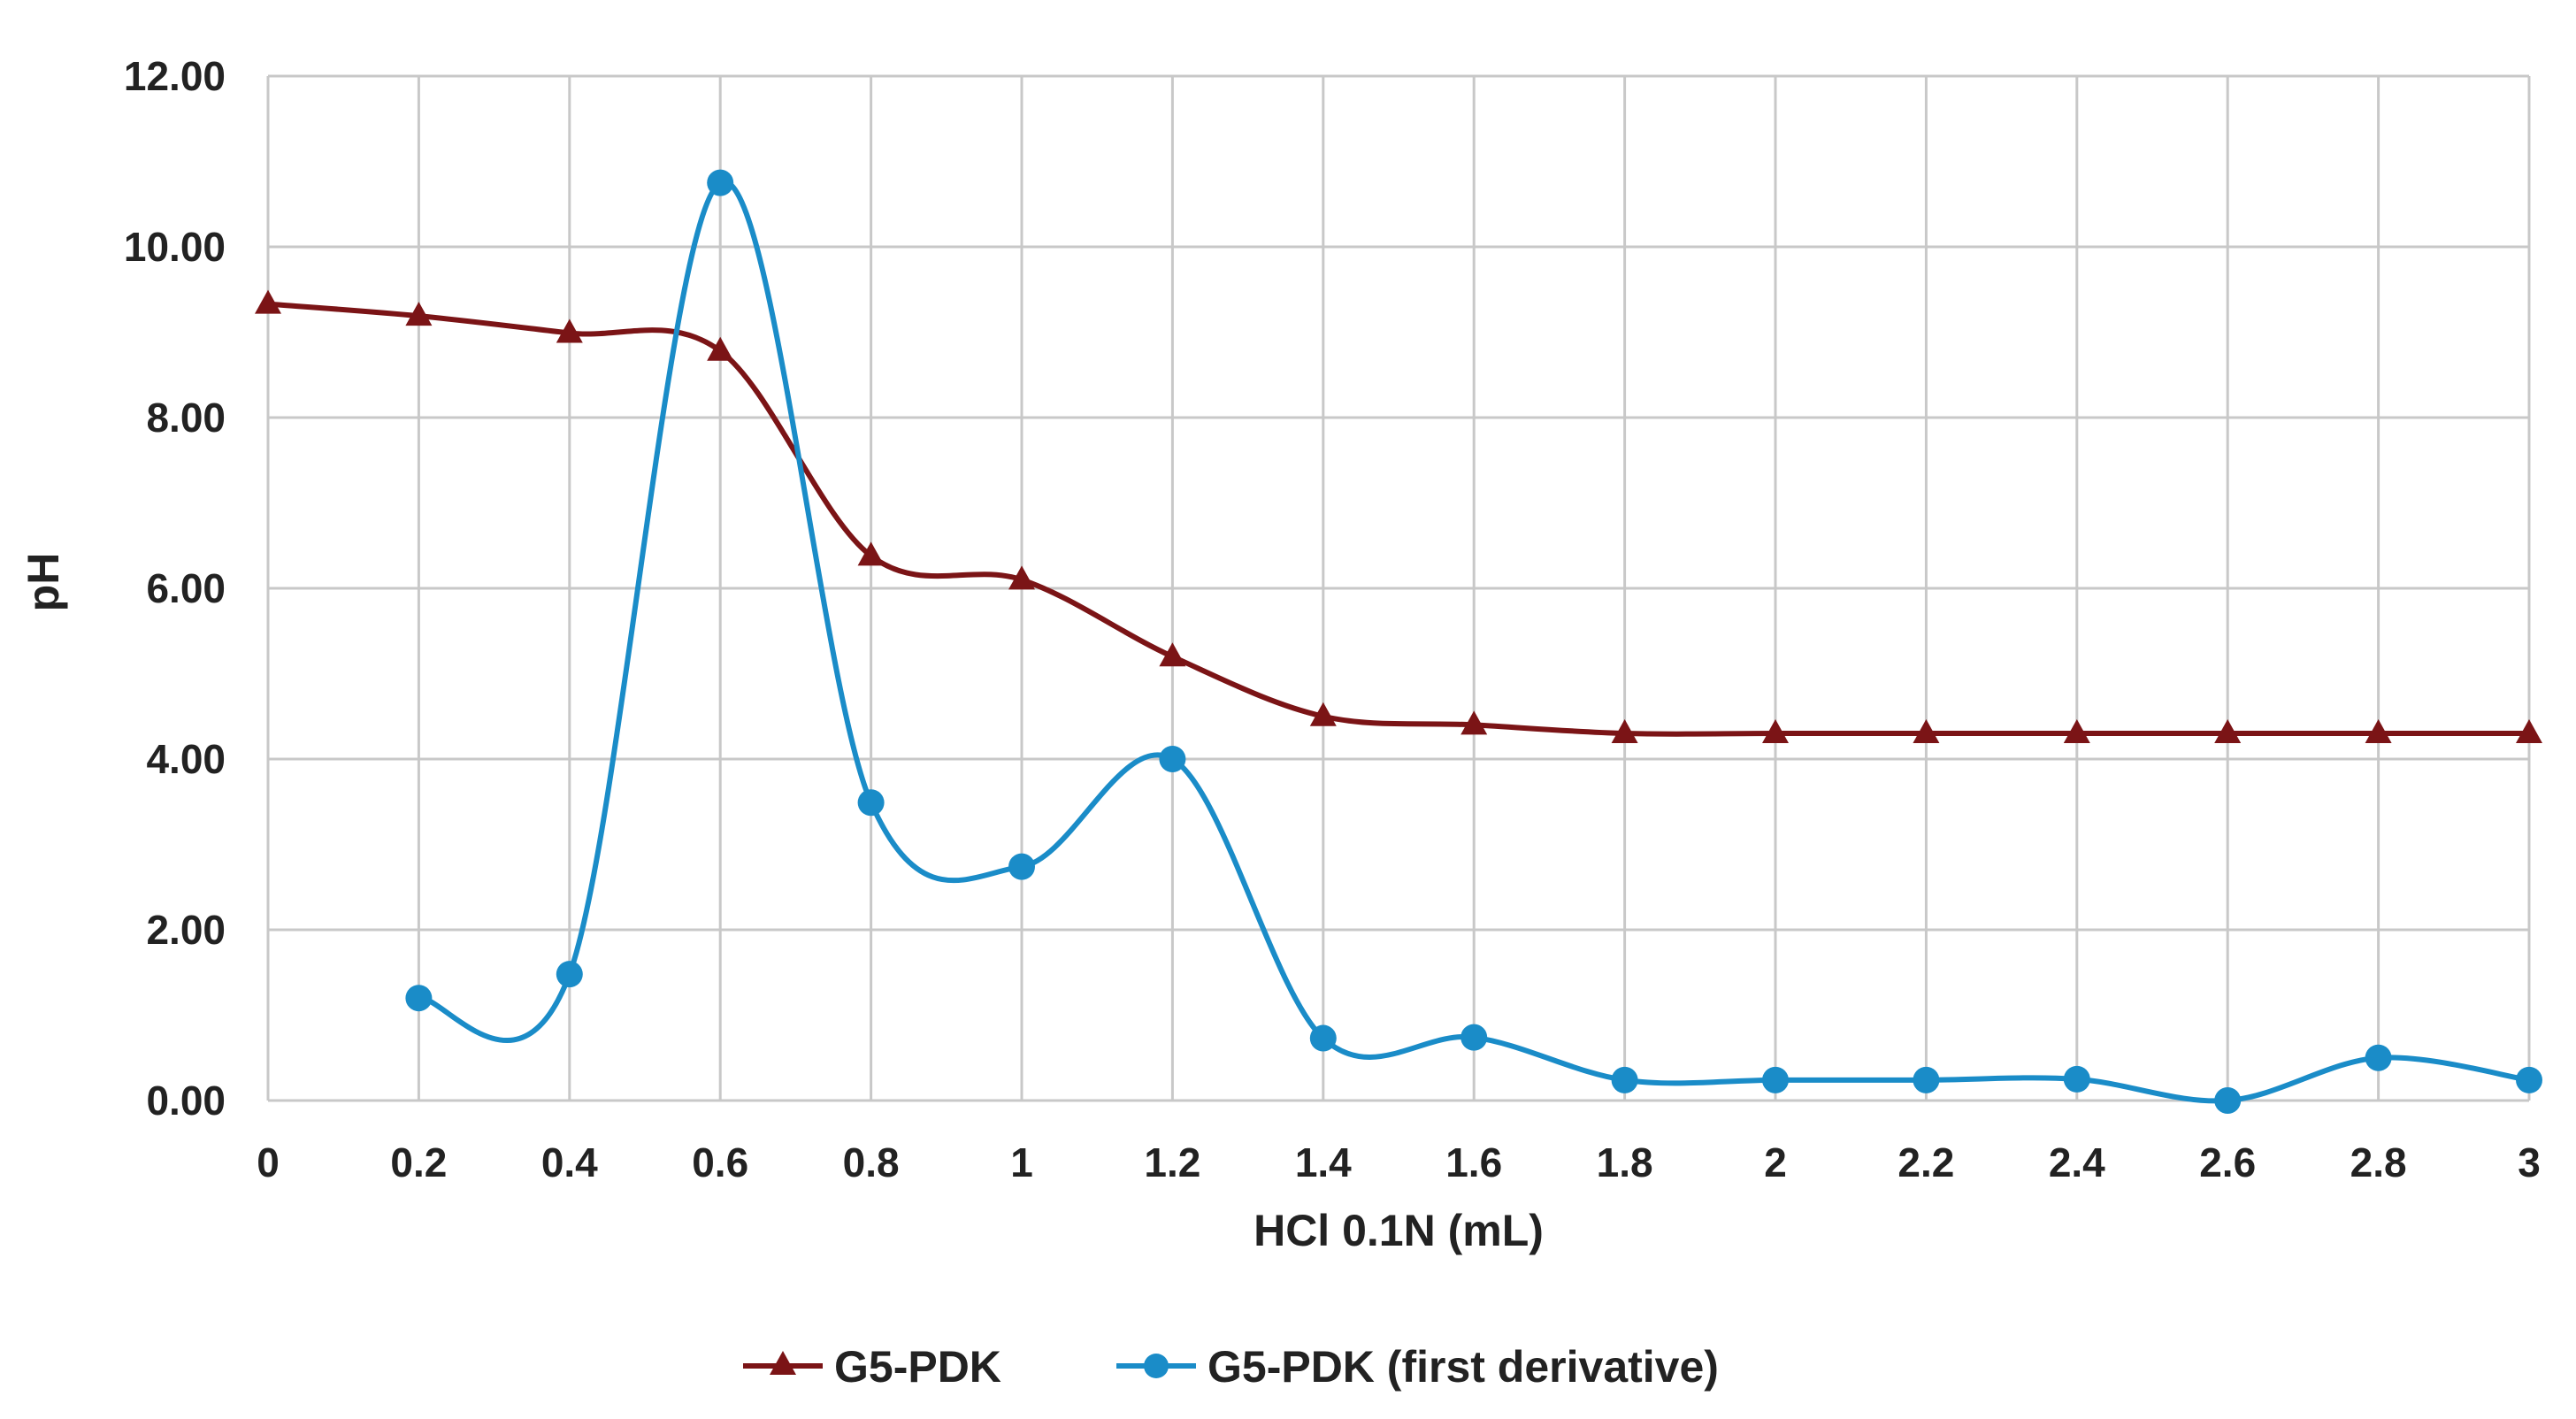 The image size is (2576, 1419). Describe the element at coordinates (43, 583) in the screenshot. I see `y-axis-label: pH` at that location.